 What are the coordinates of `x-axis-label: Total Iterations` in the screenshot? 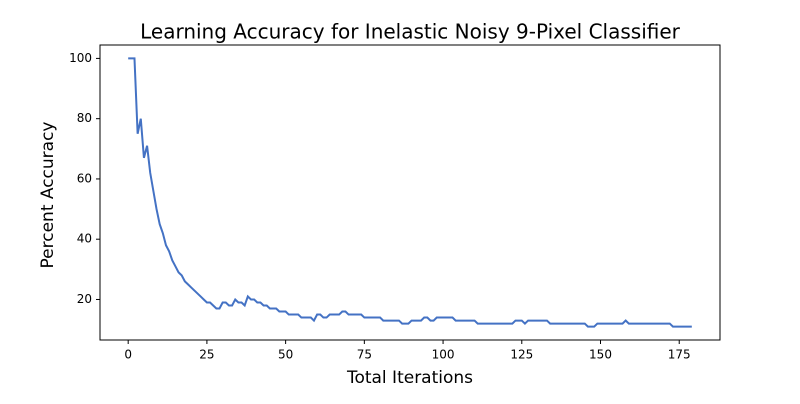 It's located at (409, 378).